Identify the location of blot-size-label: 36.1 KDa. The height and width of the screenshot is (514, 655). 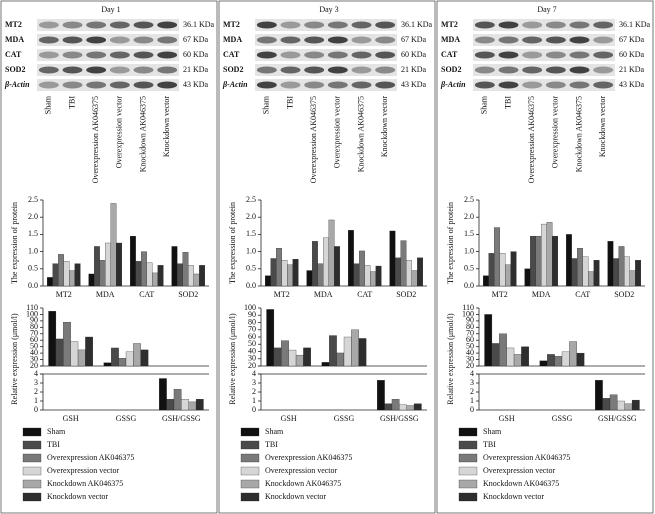
(635, 24).